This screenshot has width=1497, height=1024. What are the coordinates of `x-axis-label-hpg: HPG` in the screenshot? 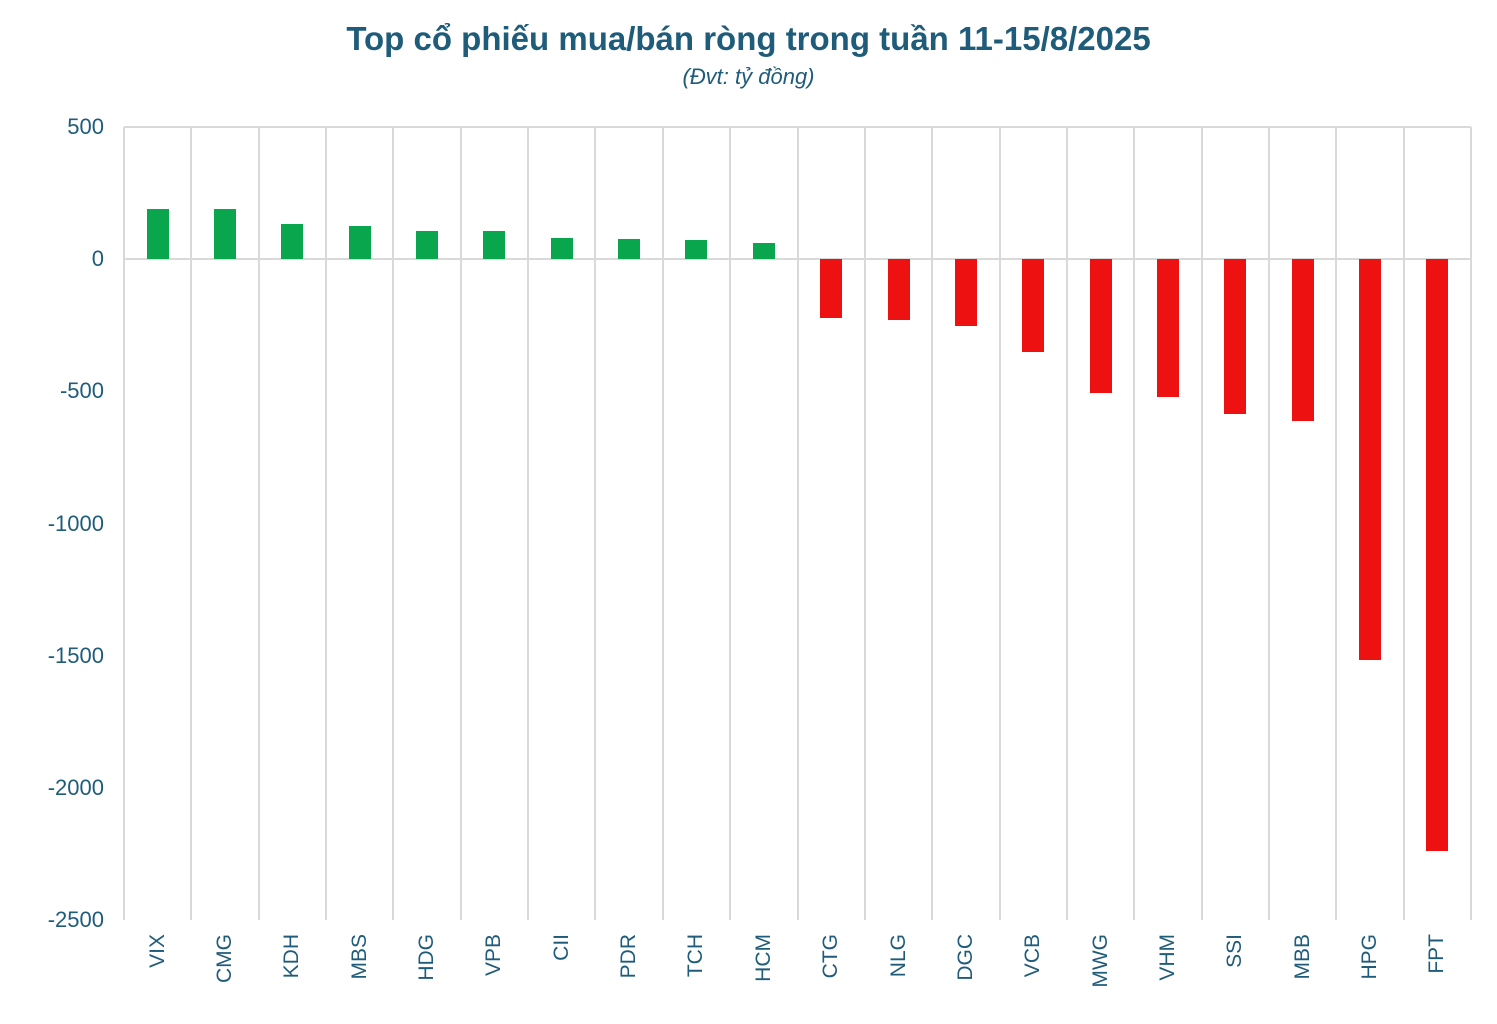 It's located at (1369, 957).